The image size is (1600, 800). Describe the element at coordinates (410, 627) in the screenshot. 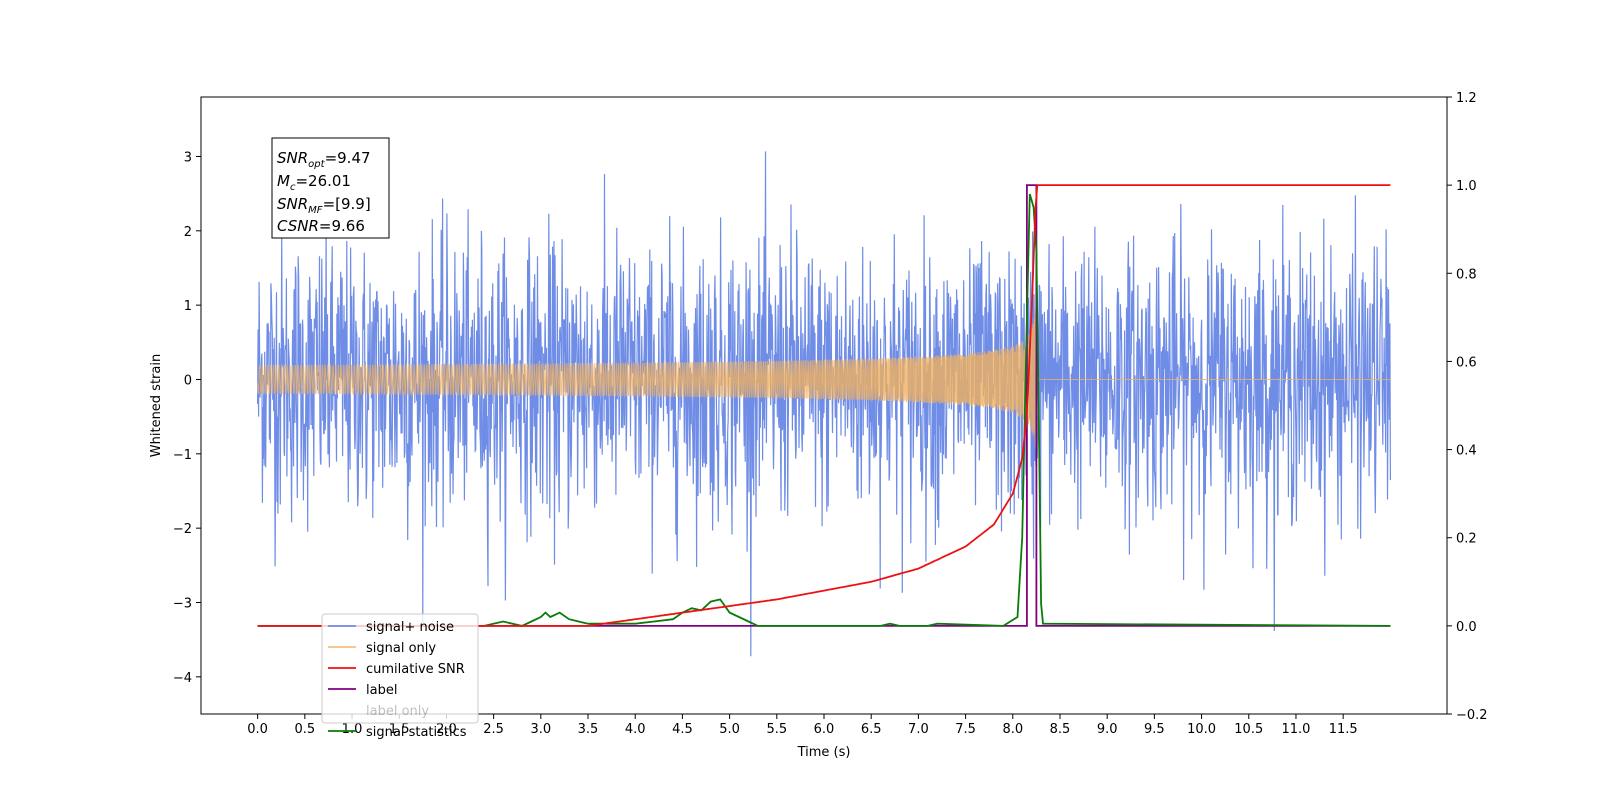

I see `legend-entry: signal+ noise` at that location.